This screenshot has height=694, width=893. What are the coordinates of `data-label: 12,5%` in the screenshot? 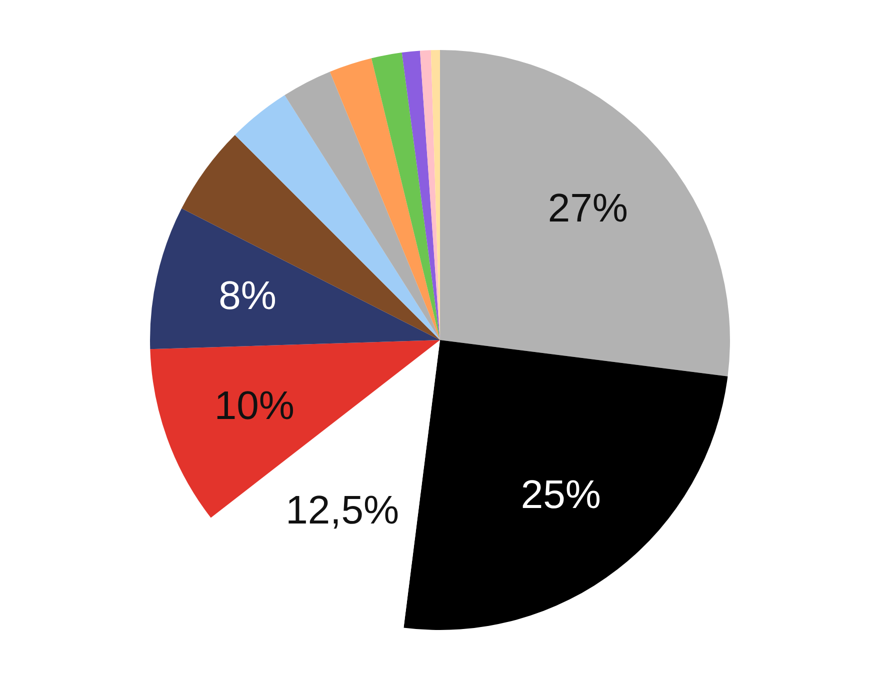 It's located at (343, 510).